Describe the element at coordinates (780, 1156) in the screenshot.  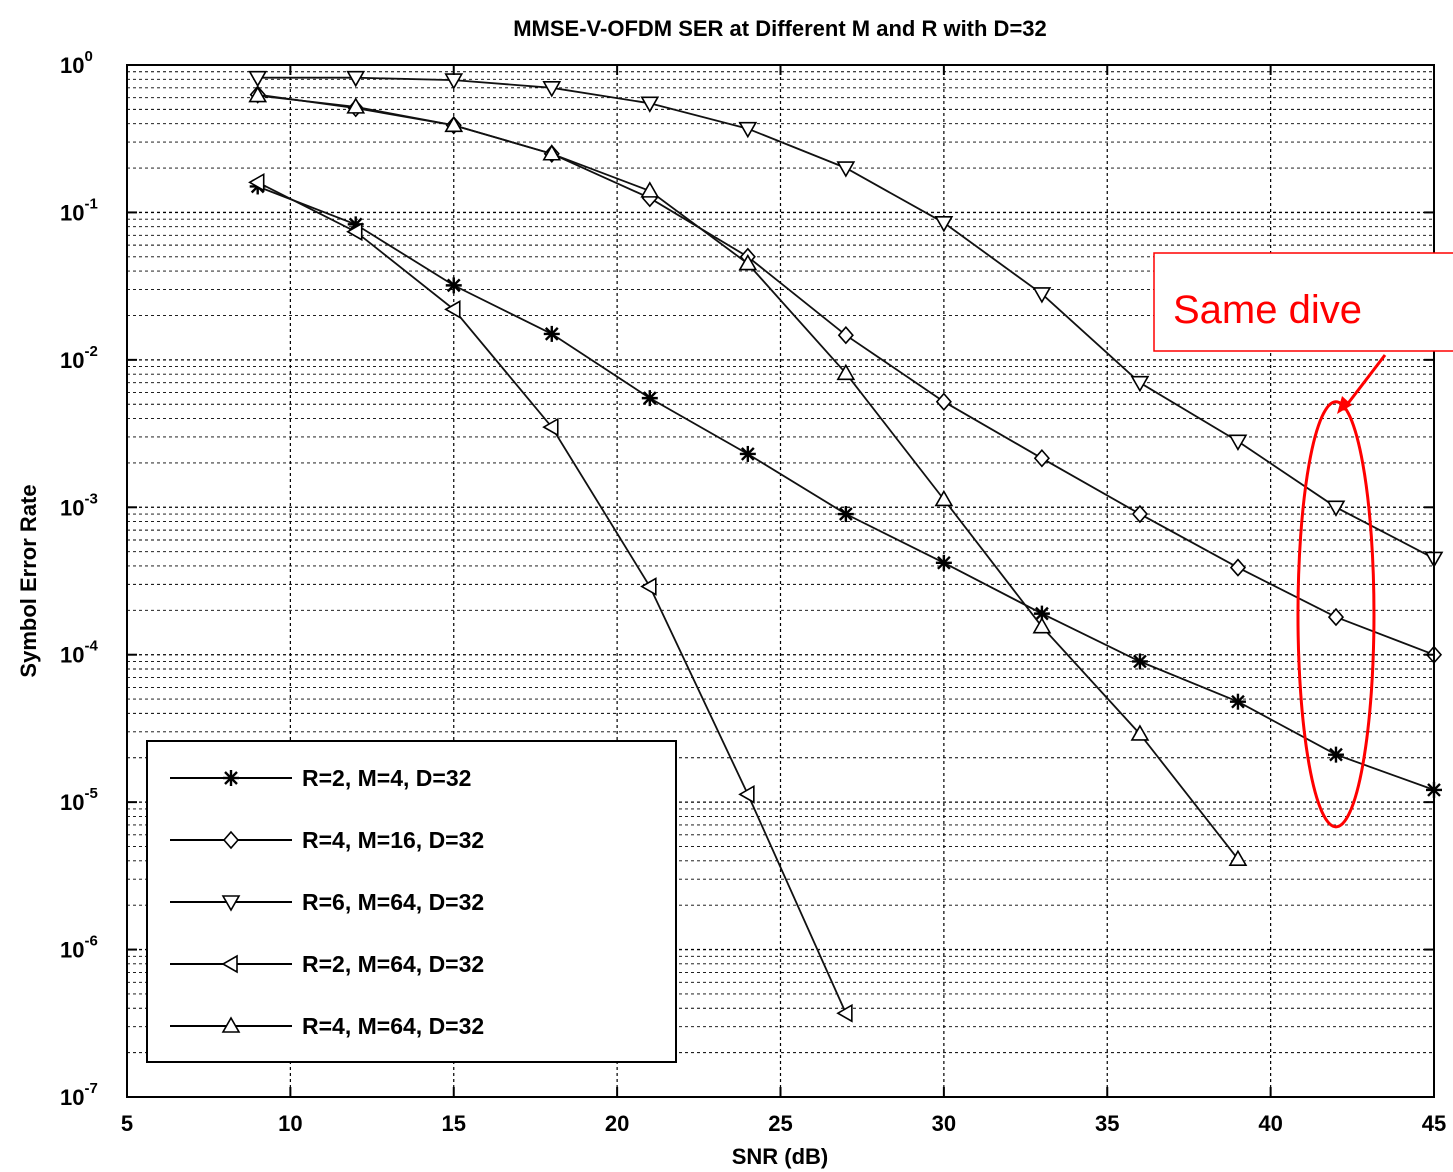
I see `x-axis-label: SNR (dB)` at that location.